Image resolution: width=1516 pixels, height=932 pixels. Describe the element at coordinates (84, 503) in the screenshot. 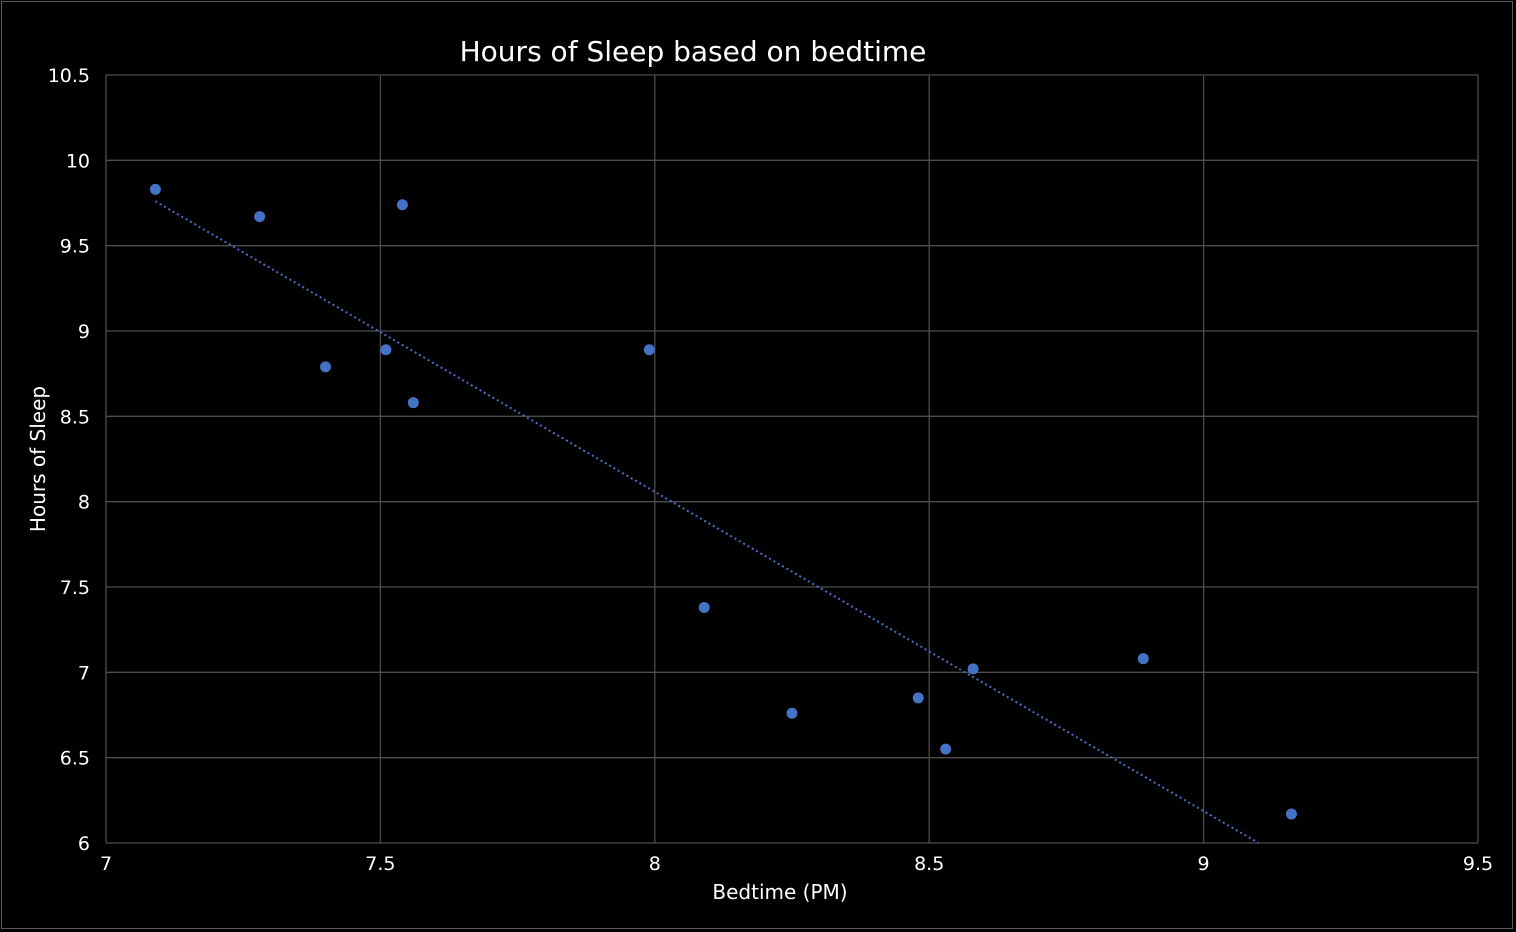

I see `y-tick-label: 8` at that location.